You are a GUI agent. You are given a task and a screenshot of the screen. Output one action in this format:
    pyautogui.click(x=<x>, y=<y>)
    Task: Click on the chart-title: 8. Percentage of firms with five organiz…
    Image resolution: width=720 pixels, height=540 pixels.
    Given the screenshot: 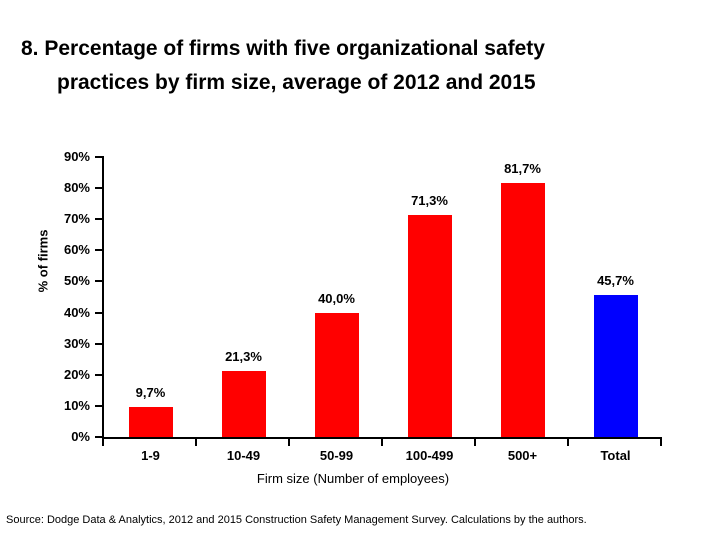 What is the action you would take?
    pyautogui.click(x=283, y=66)
    